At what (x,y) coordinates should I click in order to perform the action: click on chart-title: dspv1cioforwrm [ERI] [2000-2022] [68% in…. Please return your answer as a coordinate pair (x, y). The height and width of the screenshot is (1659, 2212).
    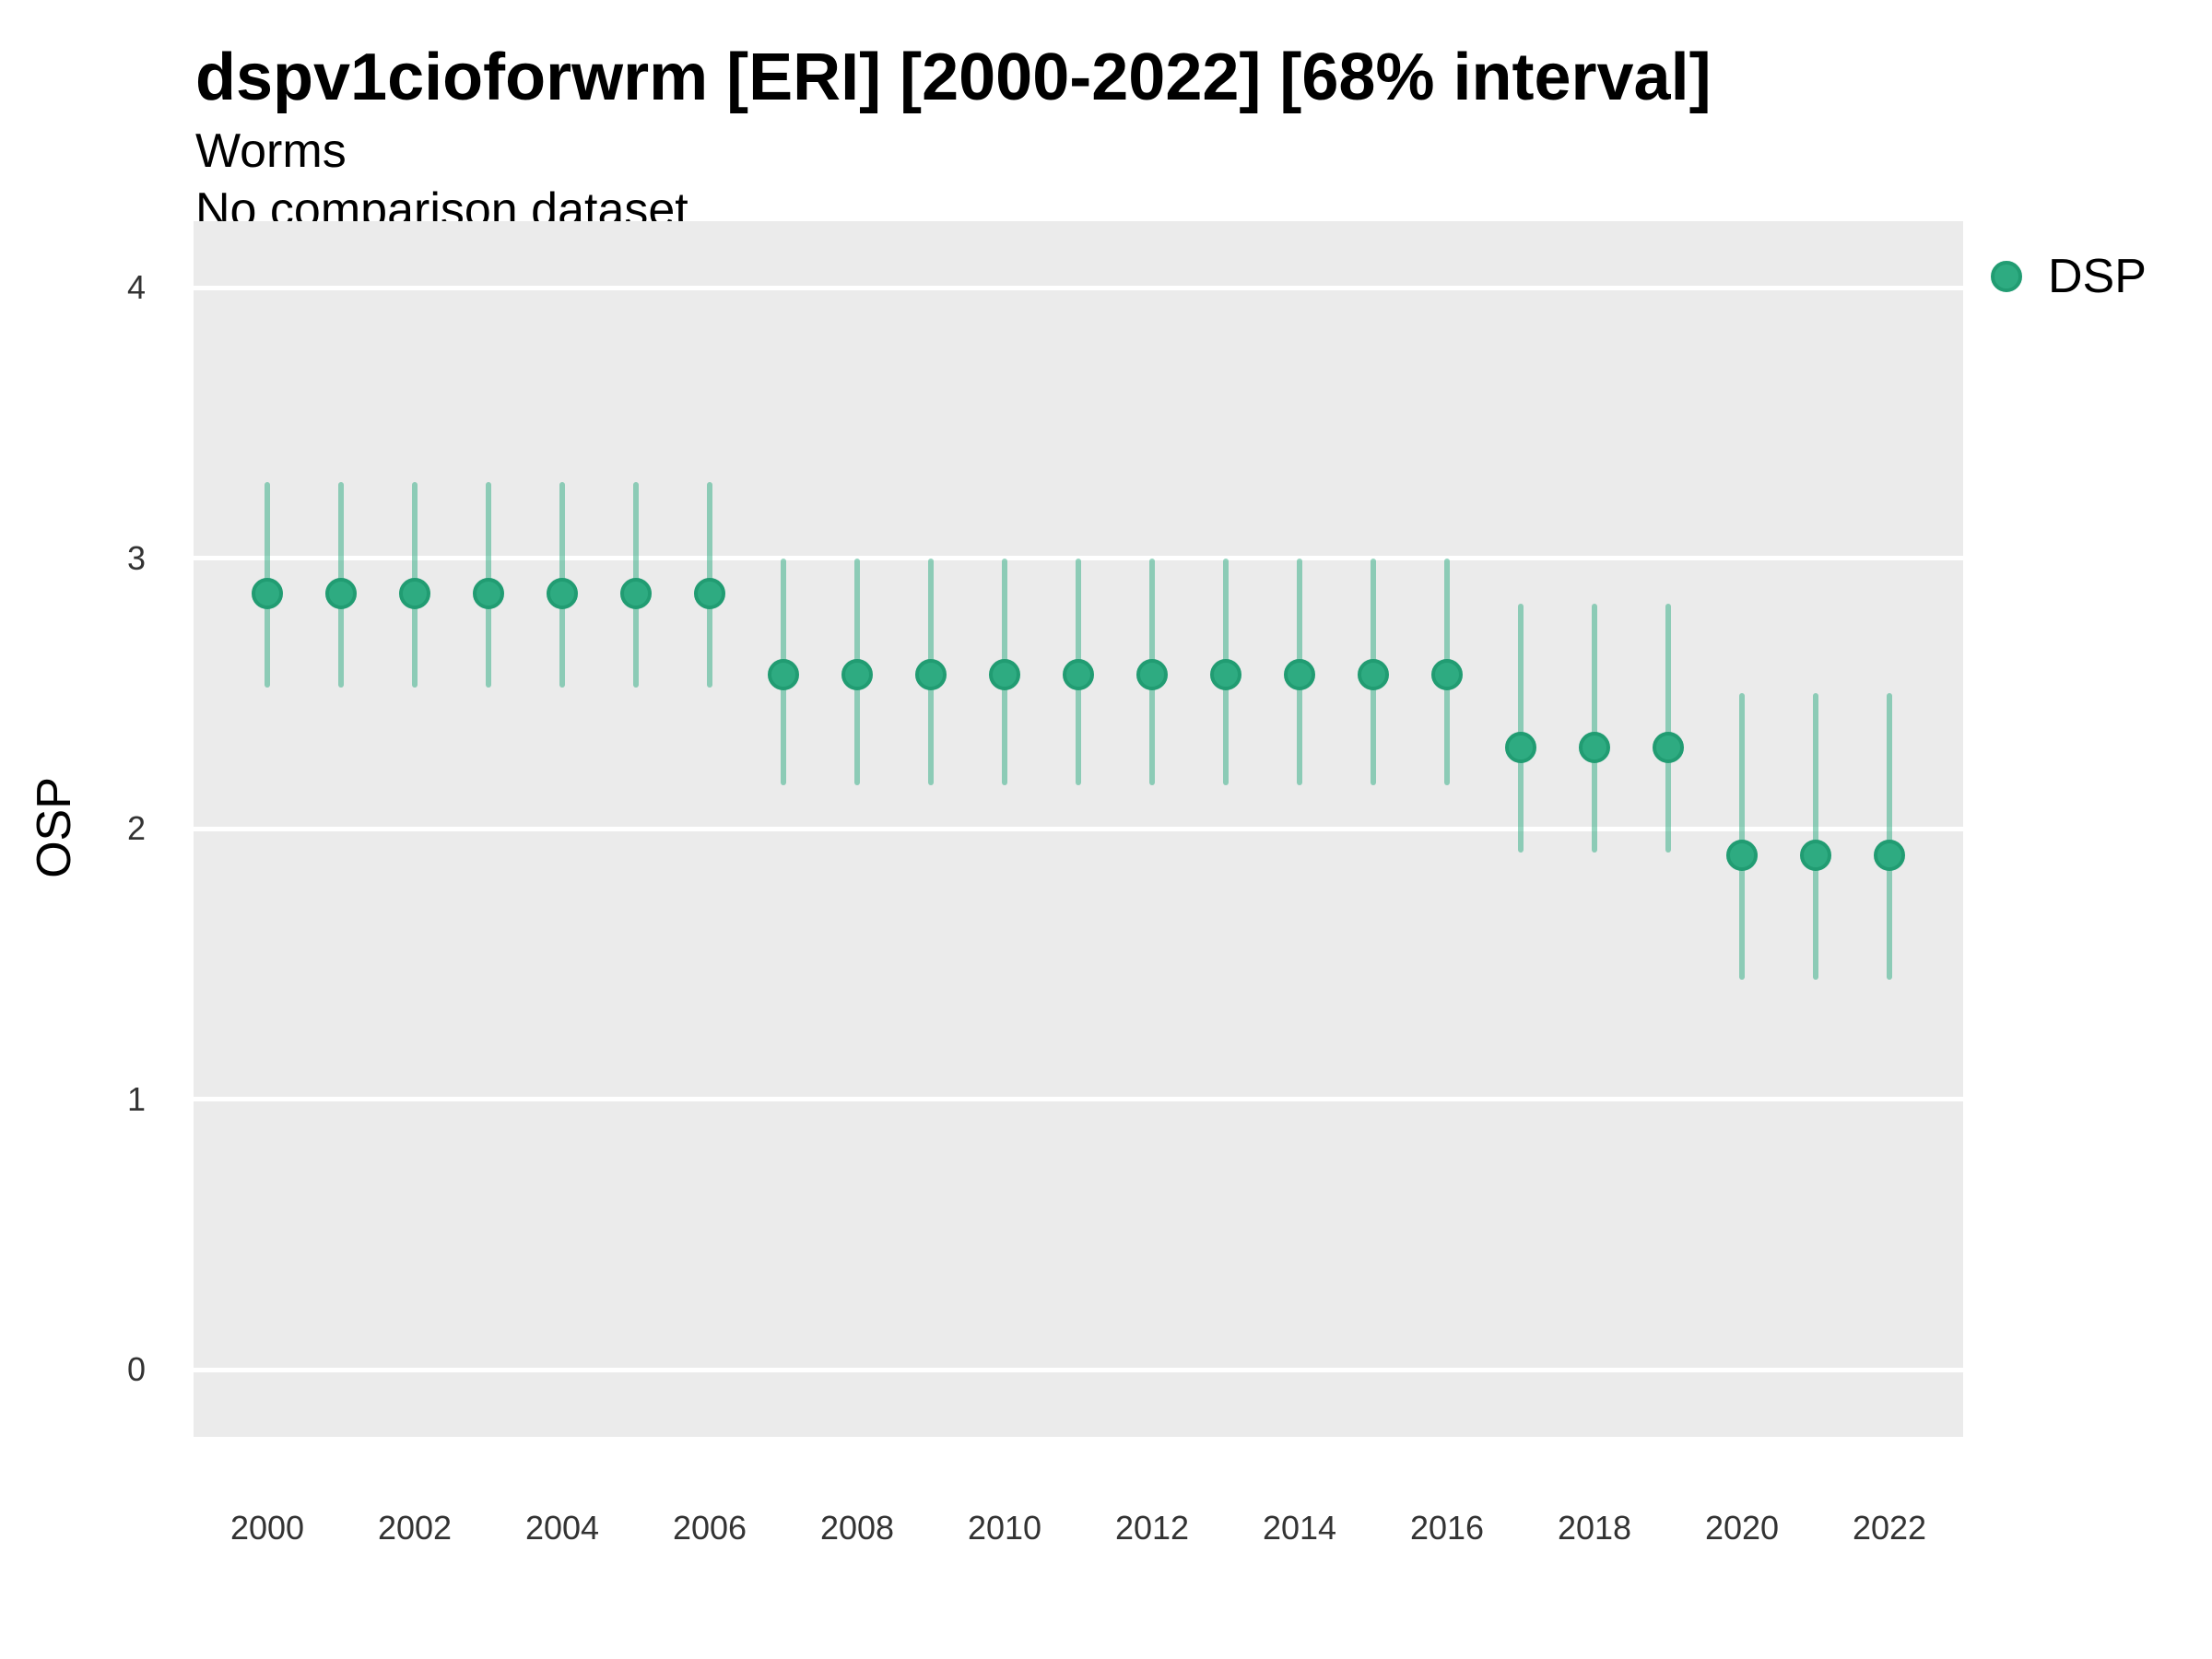
    Looking at the image, I should click on (953, 77).